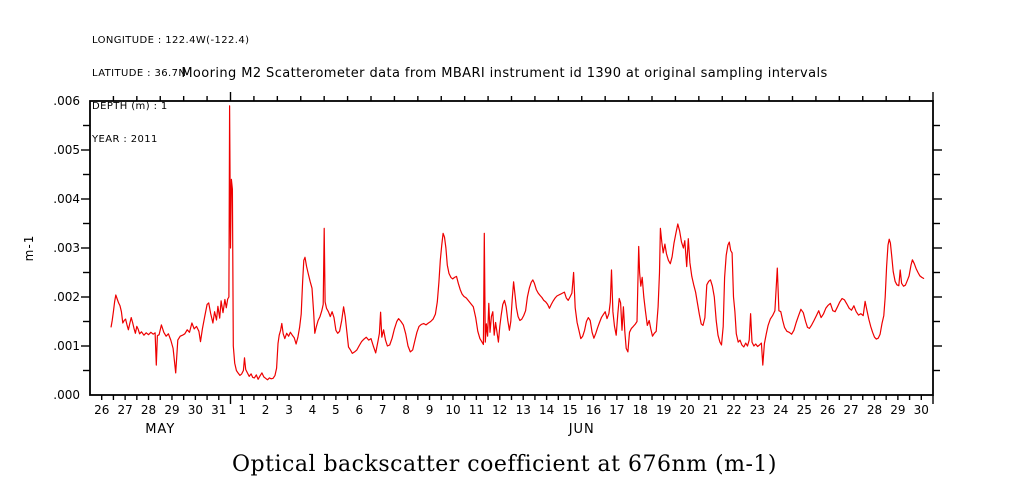  What do you see at coordinates (804, 410) in the screenshot?
I see `x-tick-label: 25` at bounding box center [804, 410].